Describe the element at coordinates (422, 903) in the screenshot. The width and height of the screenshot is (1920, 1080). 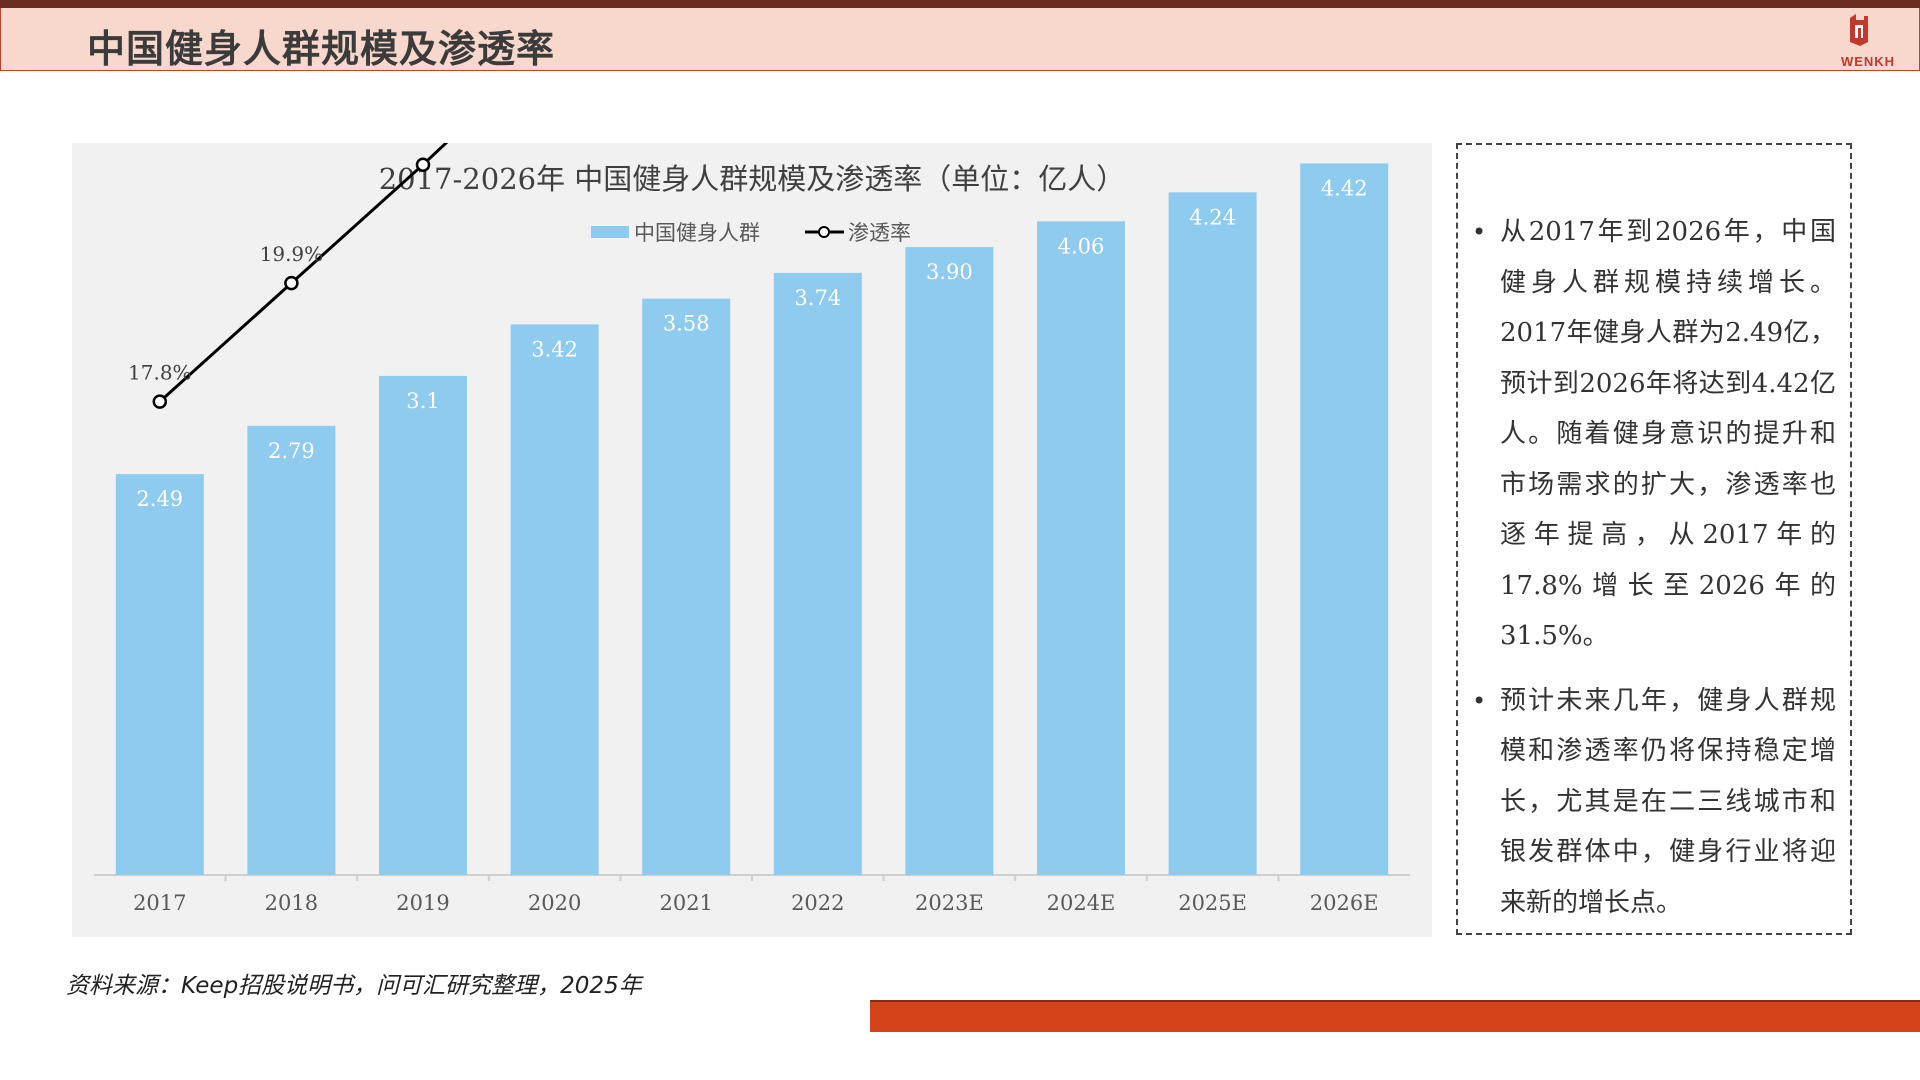
I see `x-tick-label: 2019` at that location.